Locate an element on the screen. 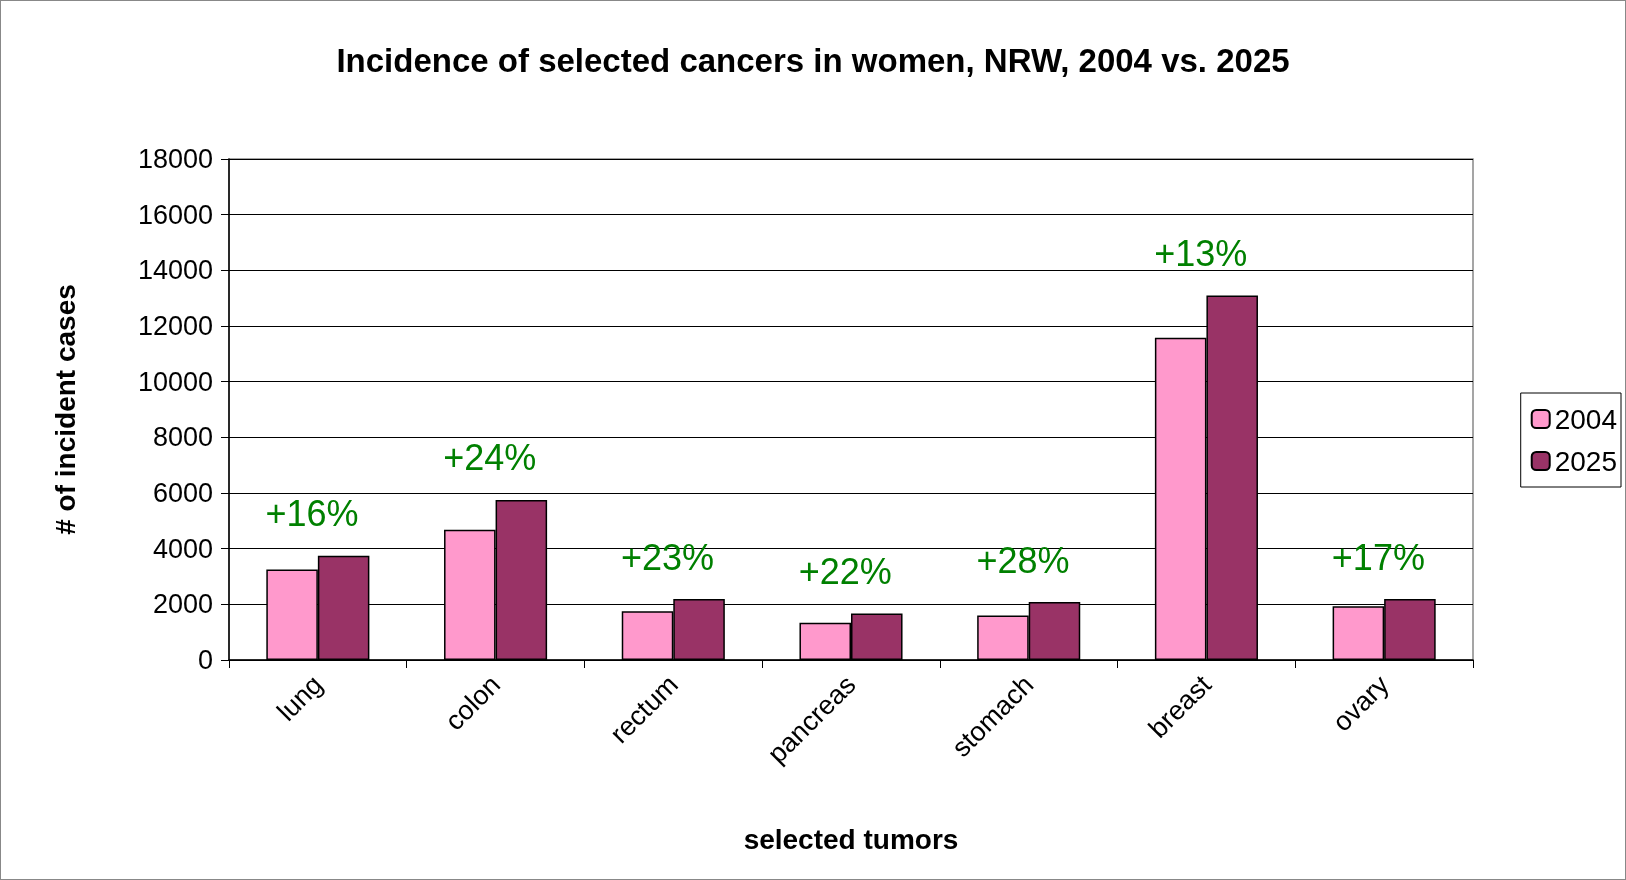 Image resolution: width=1626 pixels, height=880 pixels. y-tick-label: 8000 is located at coordinates (182, 437).